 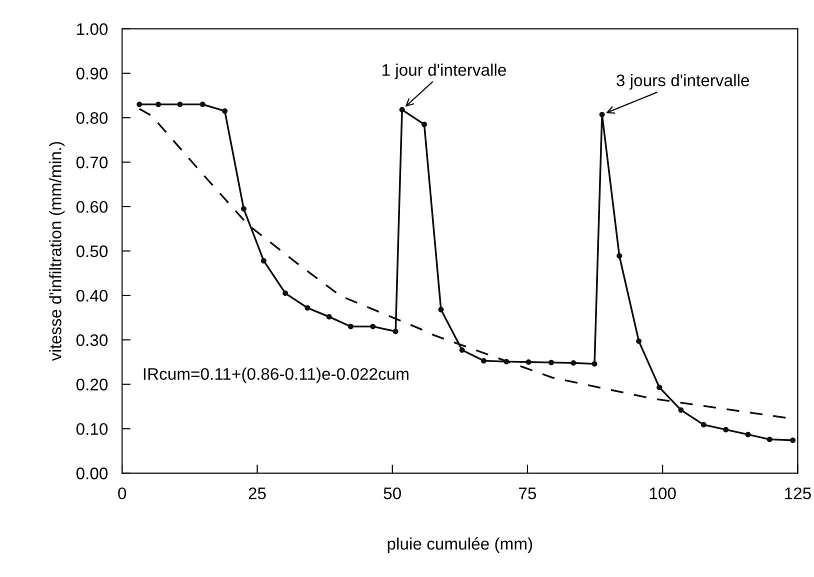 I want to click on y-tick-label: 0.20, so click(x=92, y=384).